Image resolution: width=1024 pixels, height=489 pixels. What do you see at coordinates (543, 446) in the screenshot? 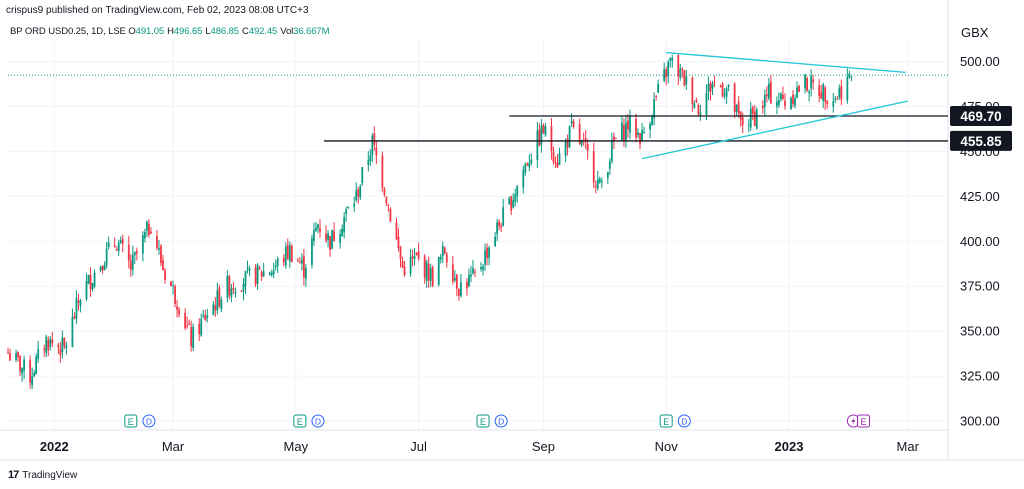
I see `x-tick-label: Sep` at bounding box center [543, 446].